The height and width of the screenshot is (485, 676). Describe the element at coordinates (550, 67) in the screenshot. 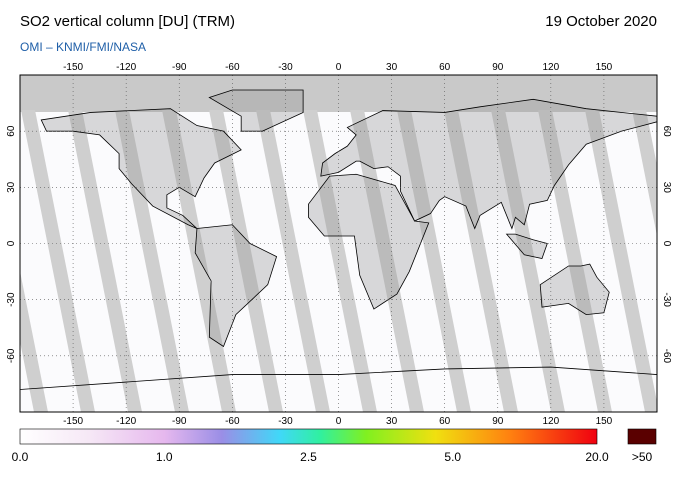

I see `lon-label-top: 120` at that location.